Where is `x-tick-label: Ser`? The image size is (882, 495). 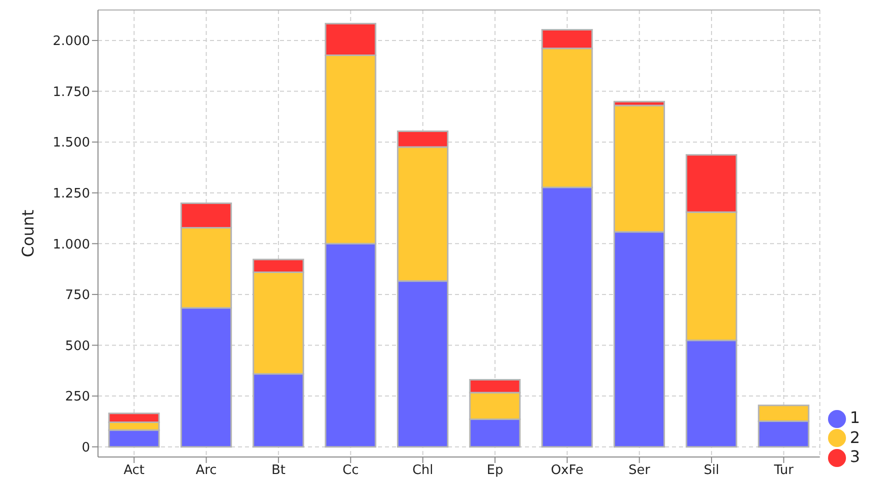 x-tick-label: Ser is located at coordinates (639, 470).